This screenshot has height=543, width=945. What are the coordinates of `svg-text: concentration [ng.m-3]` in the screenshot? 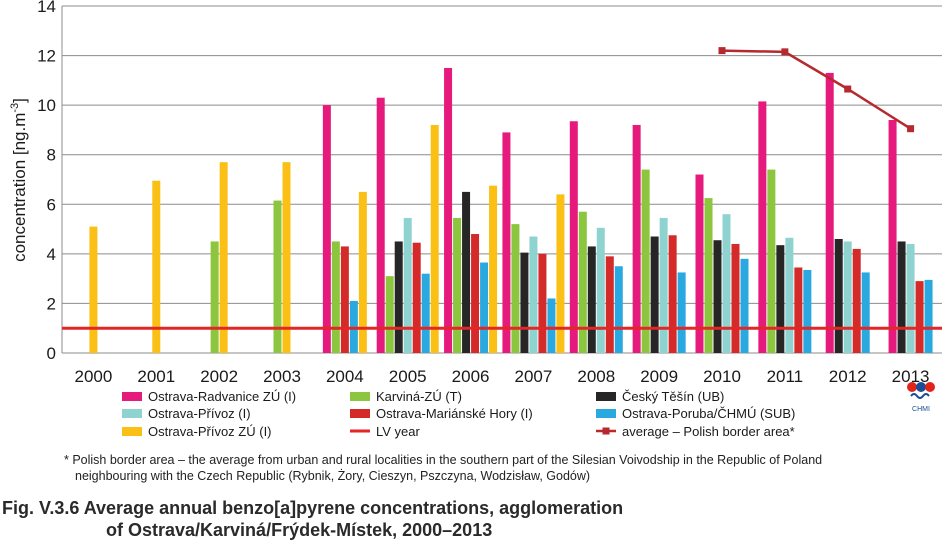 It's located at (19, 180).